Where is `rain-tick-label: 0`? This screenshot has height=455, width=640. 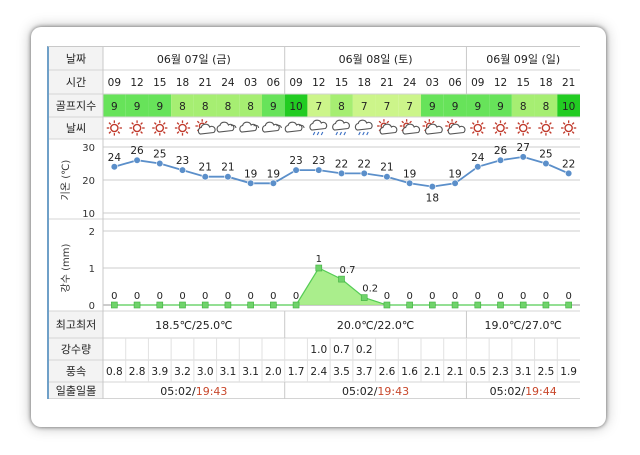
rain-tick-label: 0 is located at coordinates (92, 306).